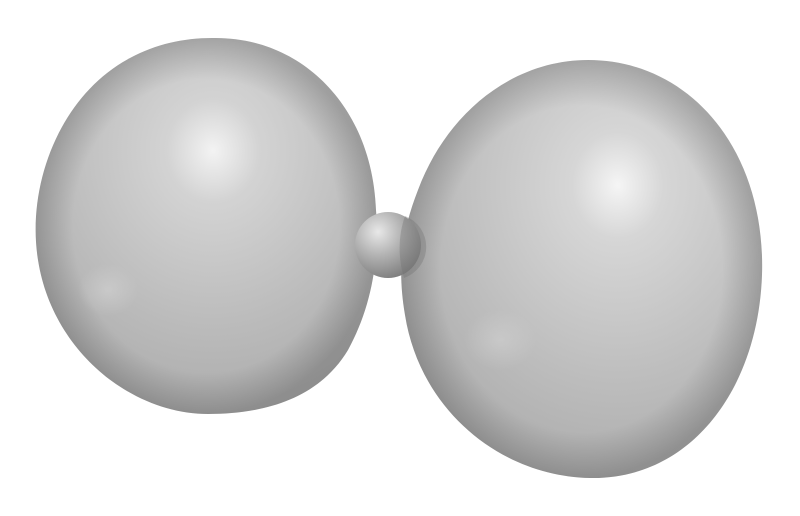 The height and width of the screenshot is (516, 800). I want to click on nucleus, so click(391, 245).